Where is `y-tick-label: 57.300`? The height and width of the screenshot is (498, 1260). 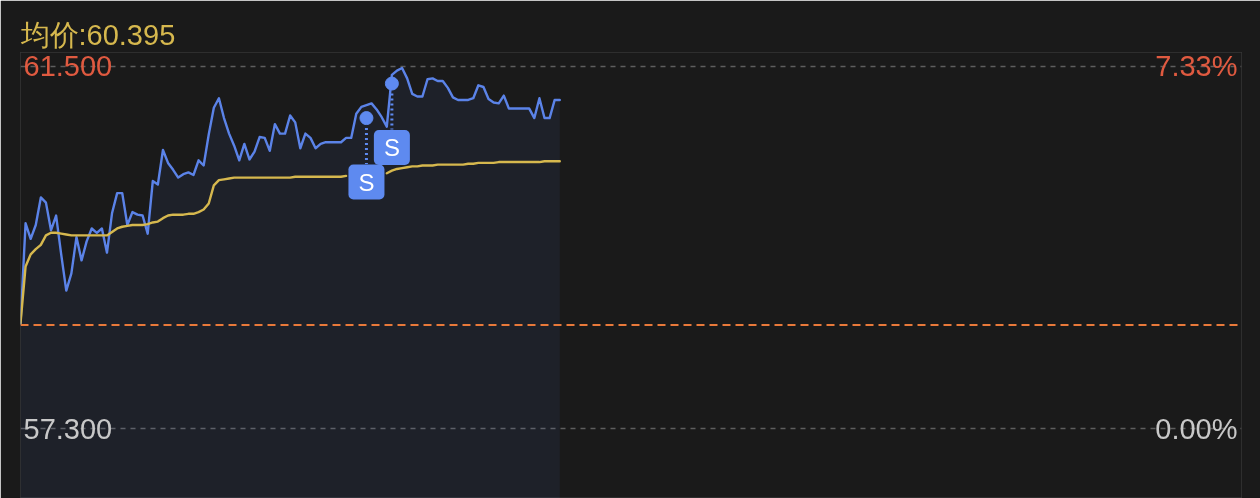
y-tick-label: 57.300 is located at coordinates (68, 428).